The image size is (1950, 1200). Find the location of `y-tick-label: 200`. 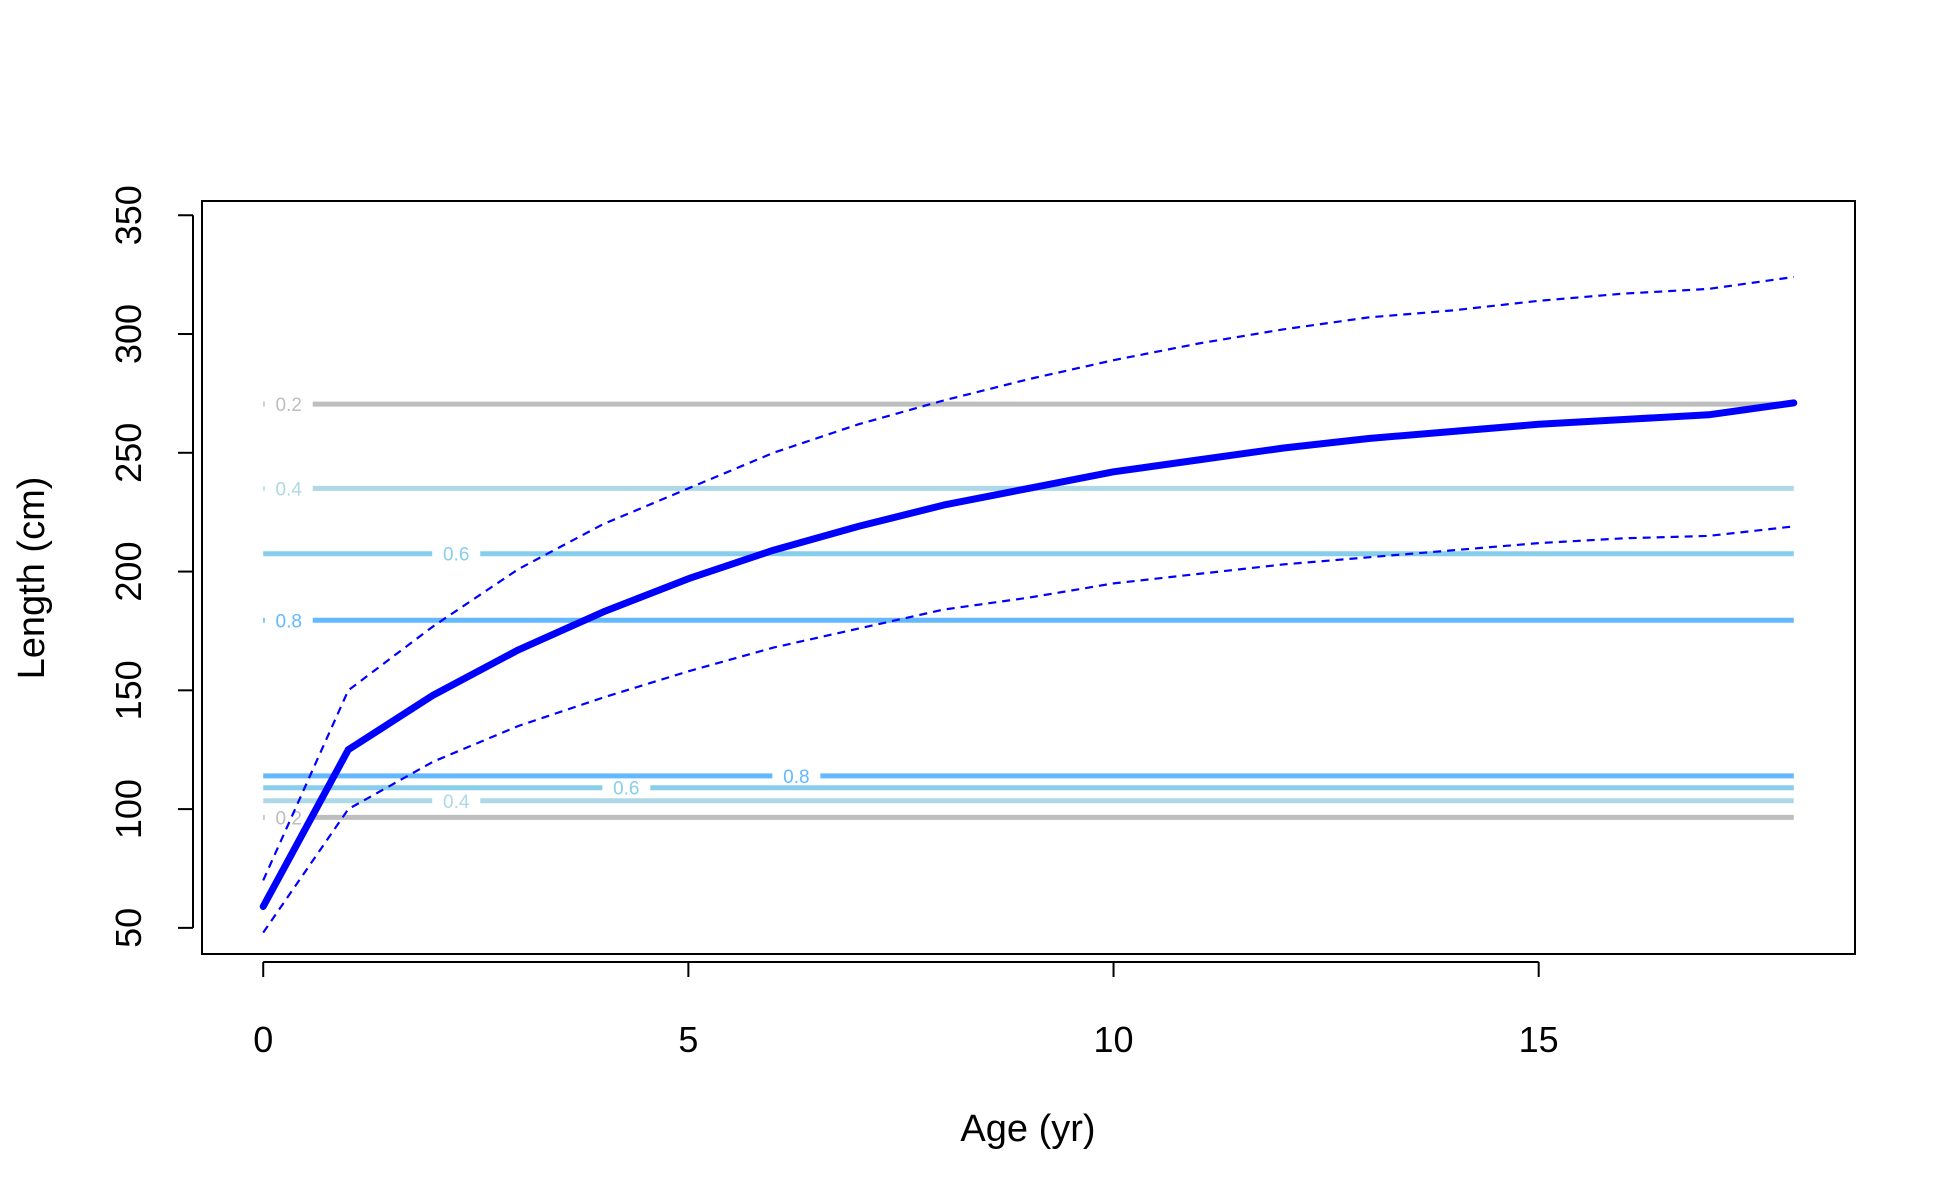

y-tick-label: 200 is located at coordinates (128, 572).